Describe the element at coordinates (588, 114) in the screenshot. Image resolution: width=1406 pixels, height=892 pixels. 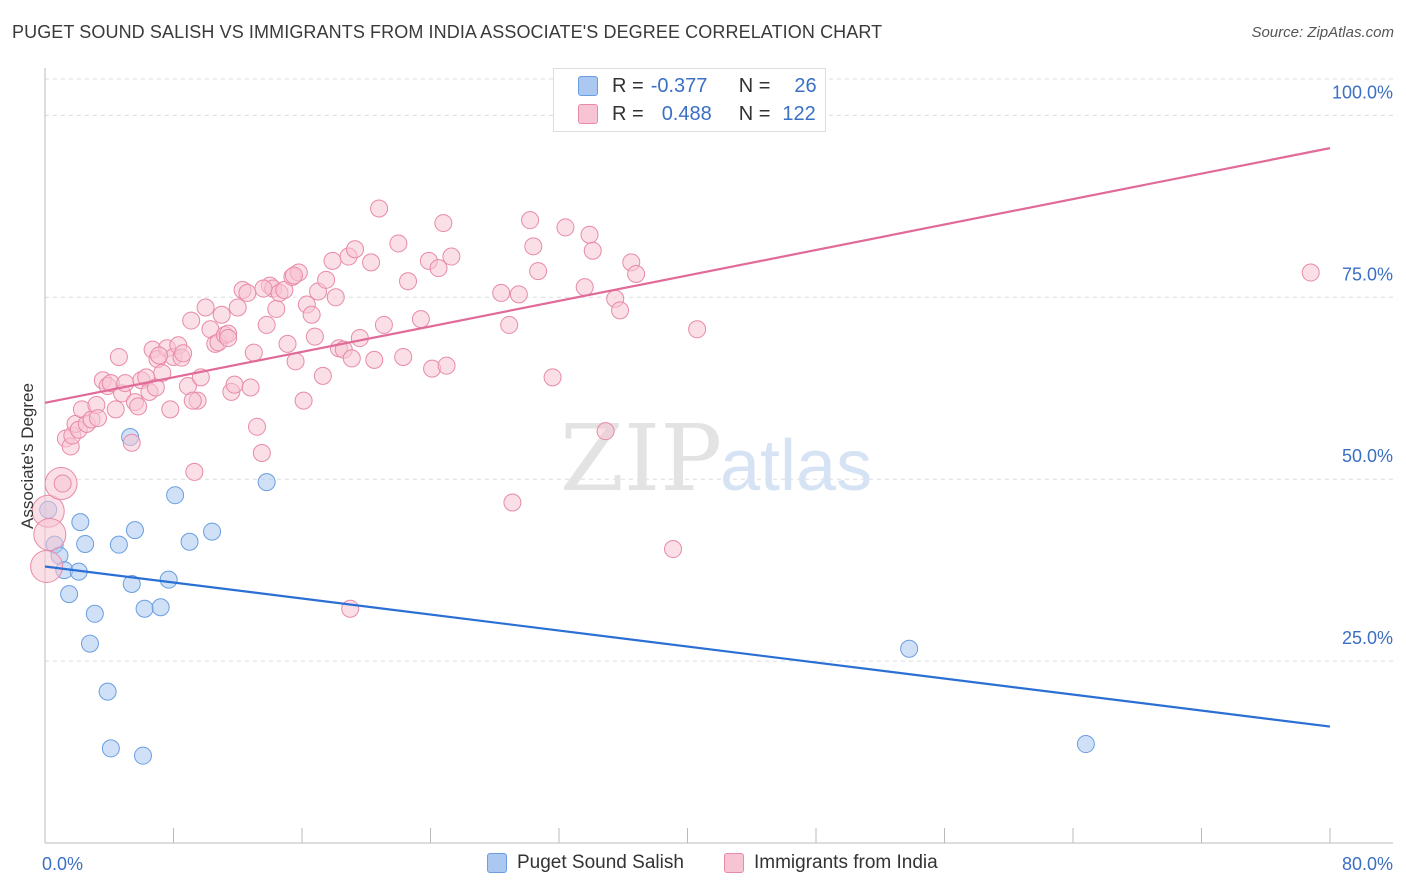
I see `legend-swatch-pink` at that location.